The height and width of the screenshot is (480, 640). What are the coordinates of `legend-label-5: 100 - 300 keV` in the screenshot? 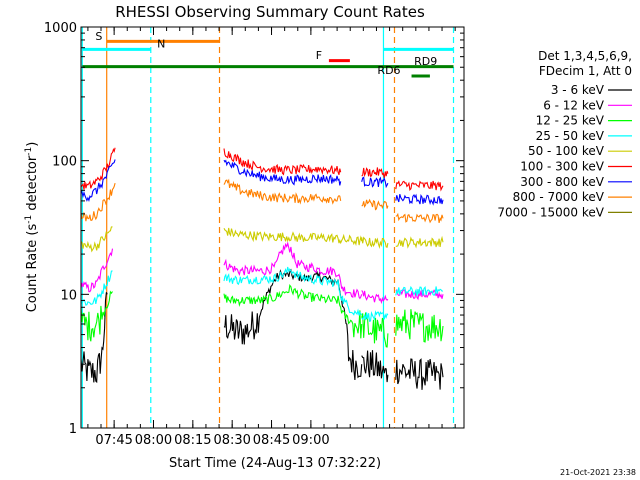 It's located at (562, 167).